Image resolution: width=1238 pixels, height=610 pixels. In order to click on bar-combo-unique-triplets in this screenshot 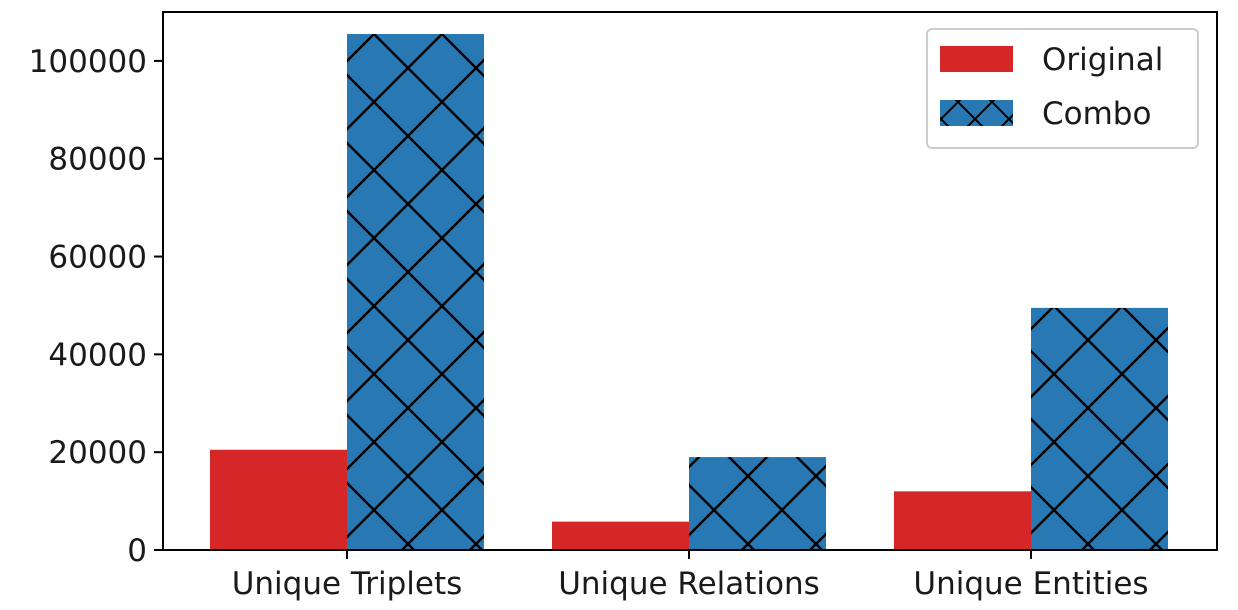, I will do `click(415, 292)`.